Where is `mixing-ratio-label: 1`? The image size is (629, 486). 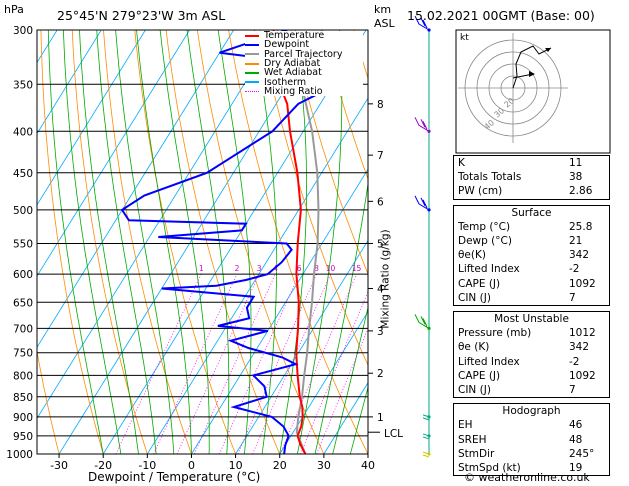 mixing-ratio-label: 1 is located at coordinates (201, 268).